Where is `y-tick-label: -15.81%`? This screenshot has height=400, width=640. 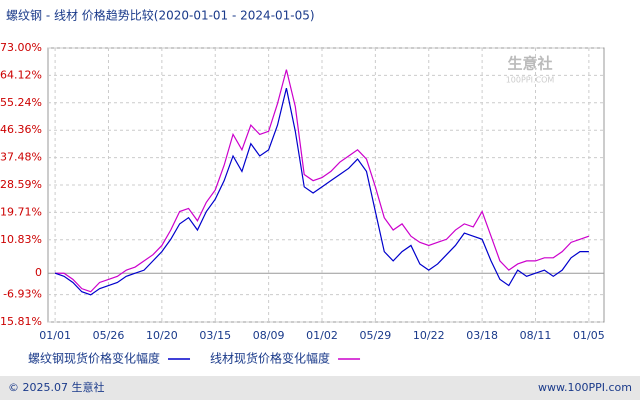 y-tick-label: -15.81% is located at coordinates (21, 321).